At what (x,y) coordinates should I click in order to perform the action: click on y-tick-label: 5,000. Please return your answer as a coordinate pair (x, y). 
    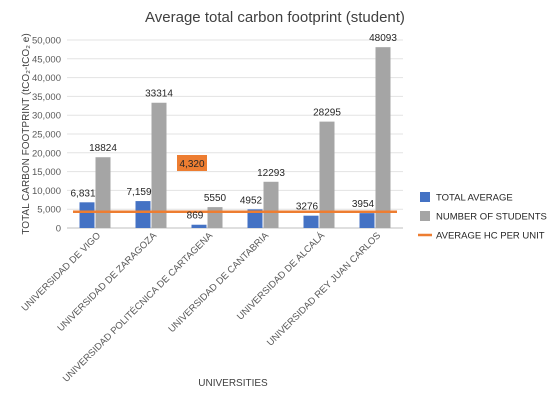
    Looking at the image, I should click on (49, 210).